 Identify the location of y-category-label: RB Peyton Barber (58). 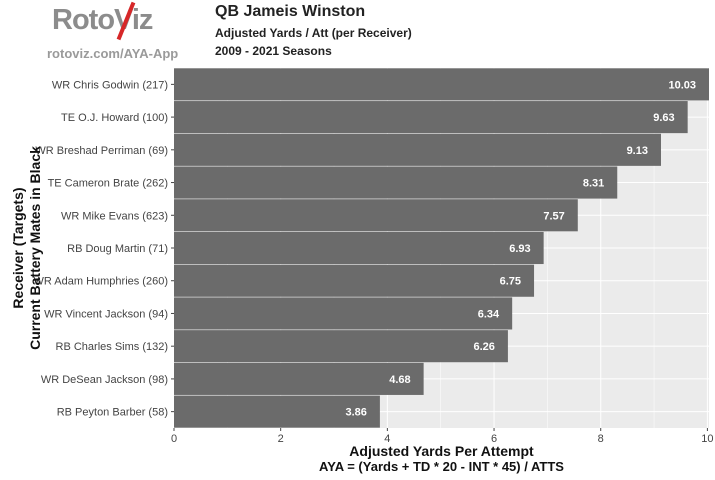
(112, 413).